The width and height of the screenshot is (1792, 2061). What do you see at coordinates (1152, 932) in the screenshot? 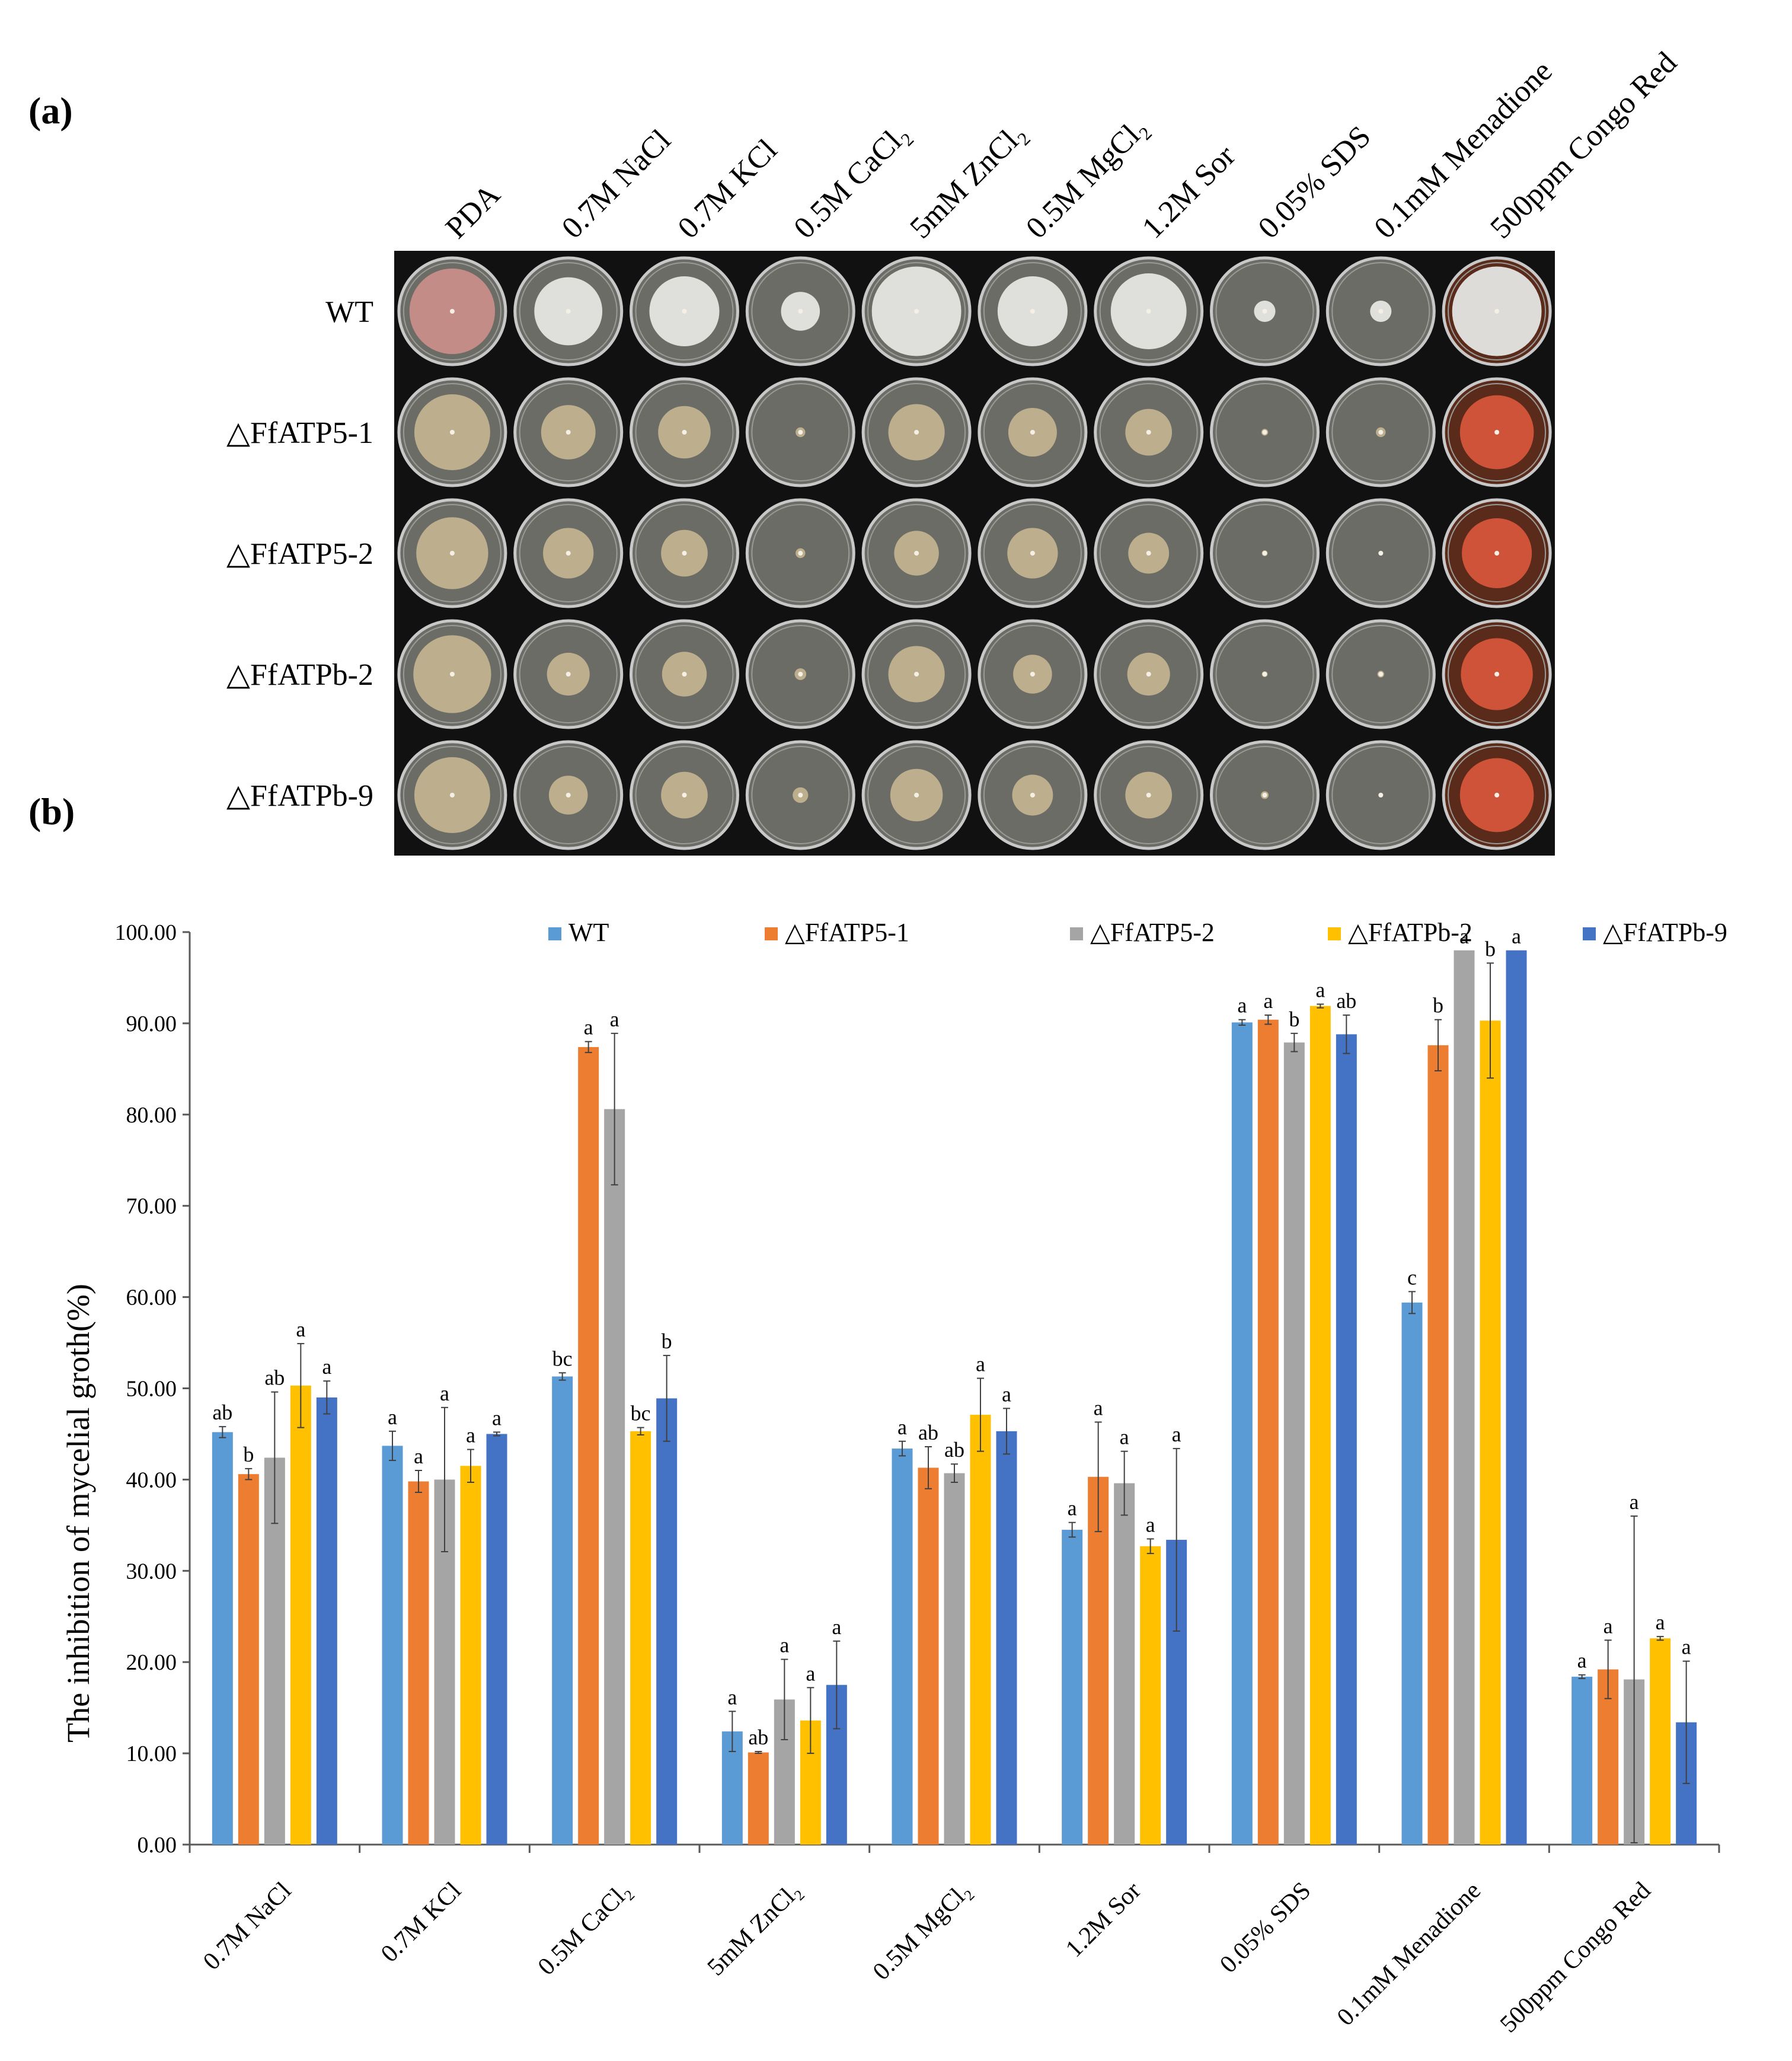
I see `legend-label: △FfATP5-2` at bounding box center [1152, 932].